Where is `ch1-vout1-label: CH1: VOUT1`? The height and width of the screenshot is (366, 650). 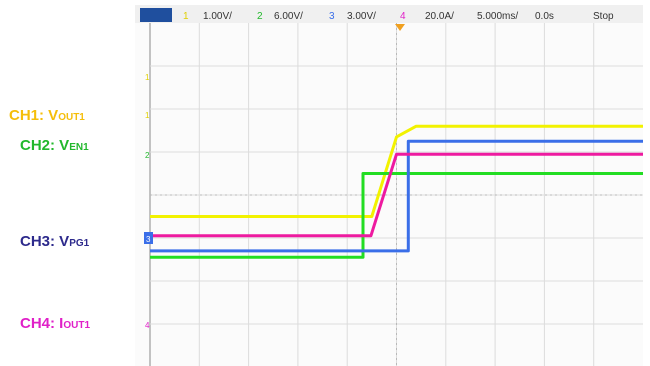
ch1-vout1-label: CH1: VOUT1 is located at coordinates (47, 115).